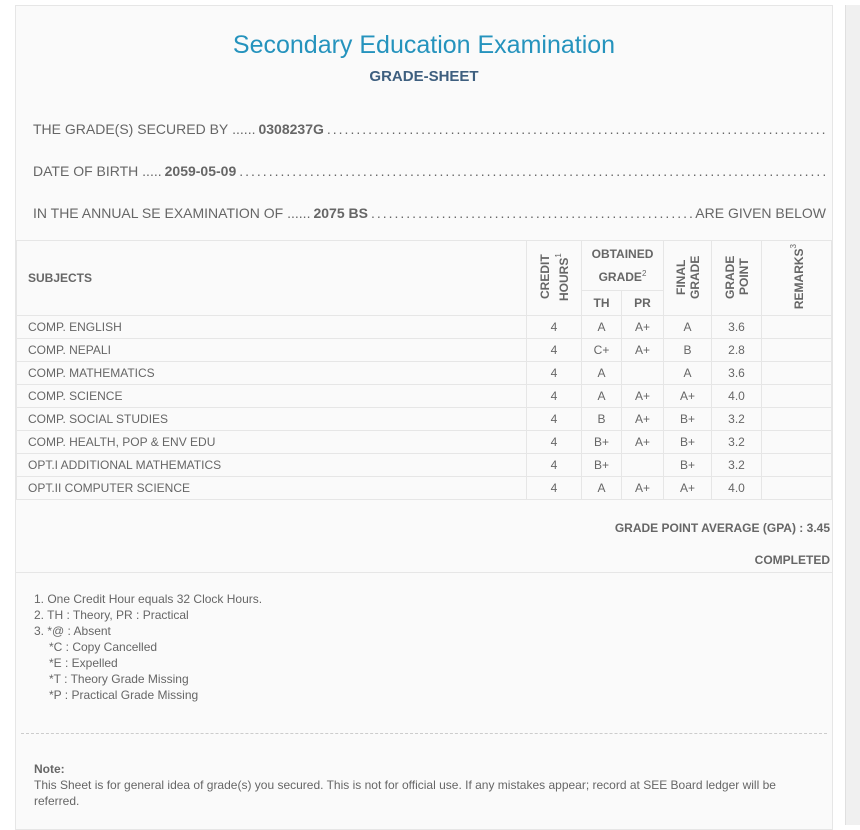 The image size is (860, 830). I want to click on scrollbar, so click(852, 415).